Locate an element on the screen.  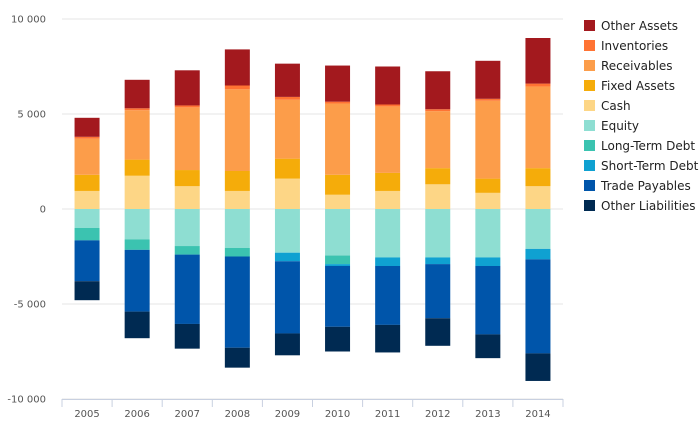
x-tick-label: 2007 is located at coordinates (187, 414).